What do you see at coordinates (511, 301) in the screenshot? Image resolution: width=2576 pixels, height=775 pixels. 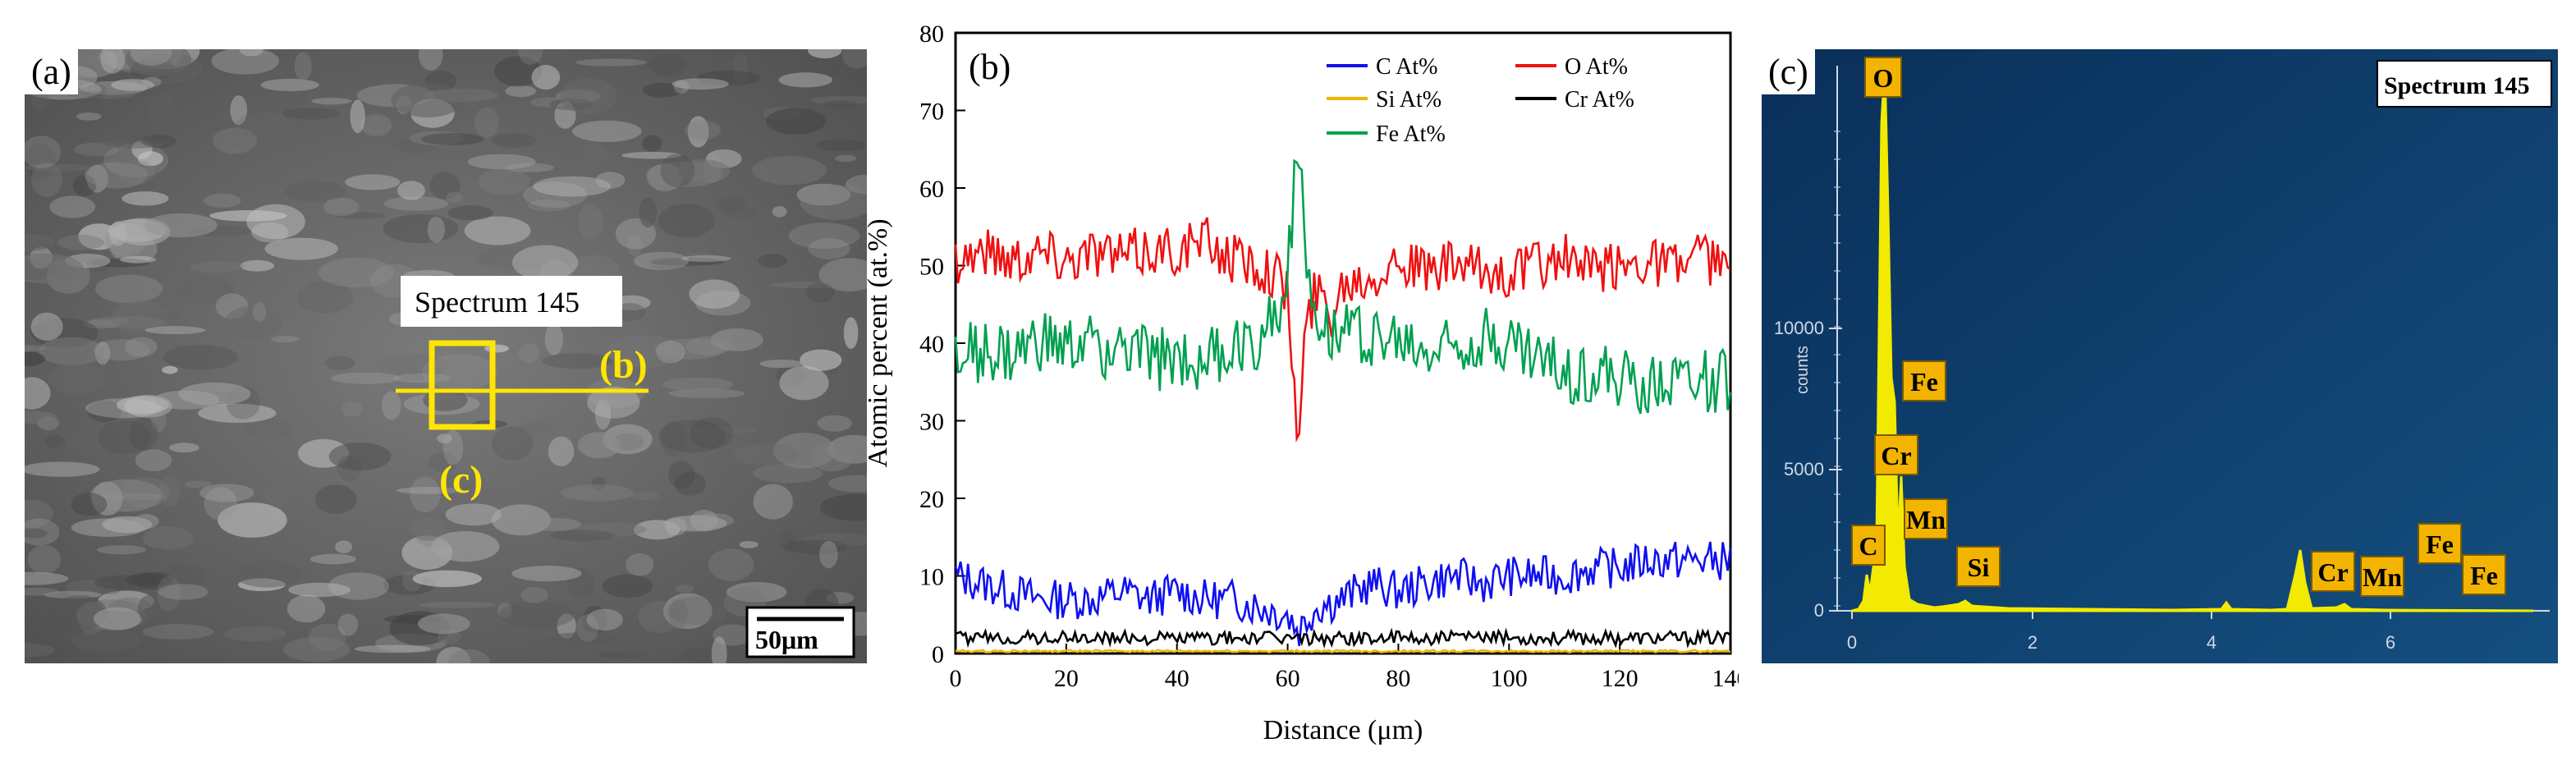 I see `spectrum-label-bg` at bounding box center [511, 301].